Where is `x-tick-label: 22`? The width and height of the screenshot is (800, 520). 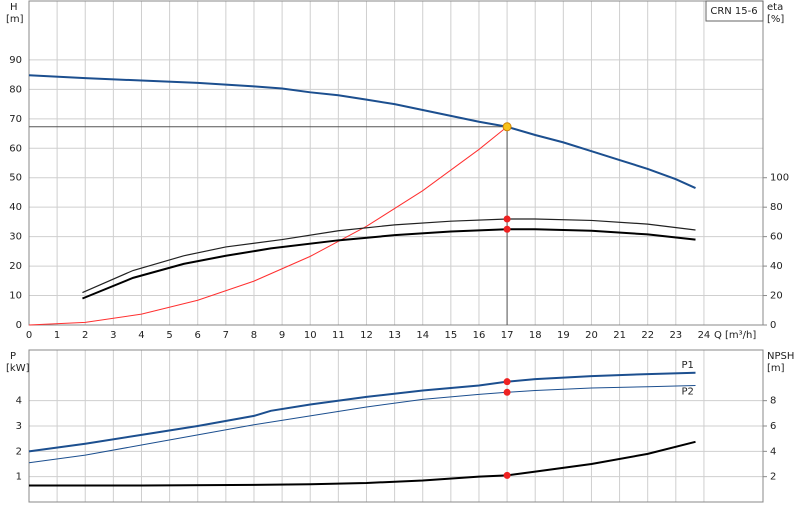
x-tick-label: 22 is located at coordinates (647, 335).